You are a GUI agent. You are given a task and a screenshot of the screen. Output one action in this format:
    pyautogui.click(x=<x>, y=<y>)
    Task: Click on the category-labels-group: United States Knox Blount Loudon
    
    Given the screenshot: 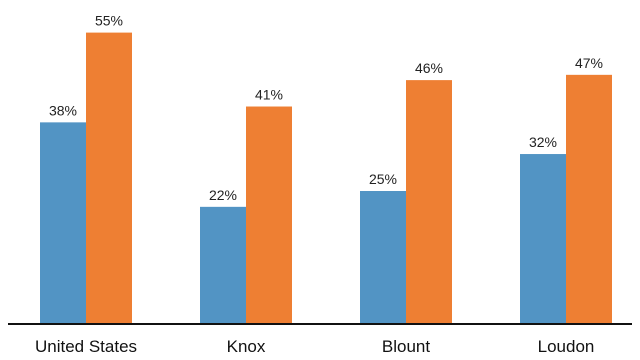 What is the action you would take?
    pyautogui.click(x=314, y=346)
    